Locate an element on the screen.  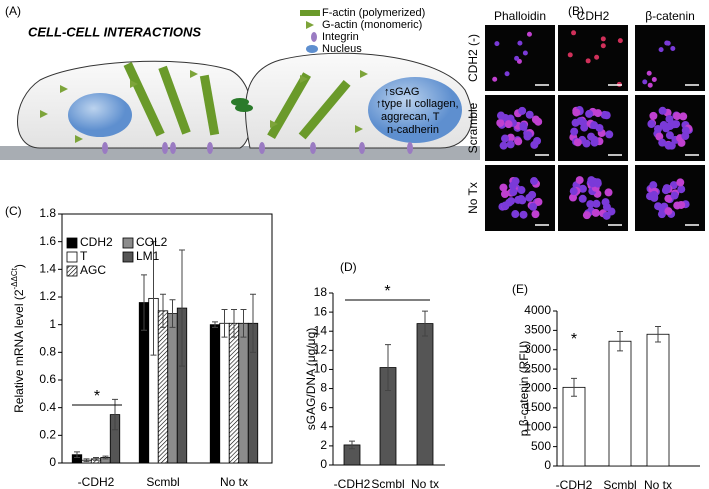
y-axis-label: sGAG/DNA (μg/μg) is located at coordinates (311, 379).